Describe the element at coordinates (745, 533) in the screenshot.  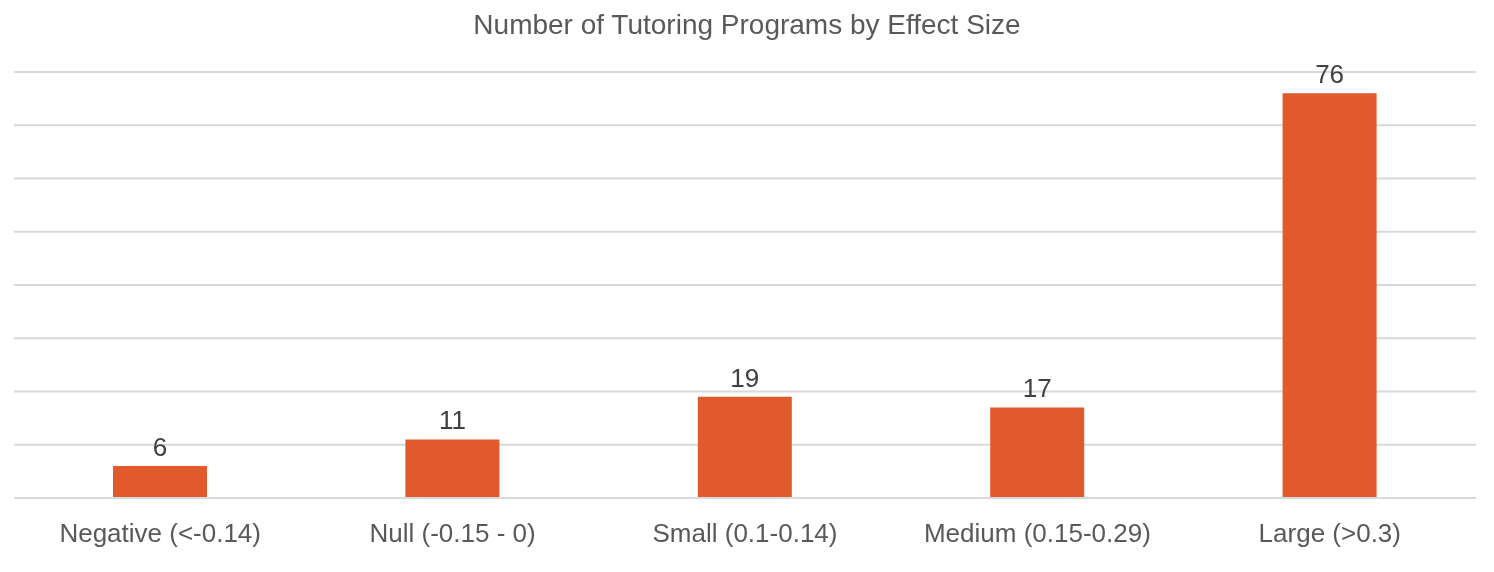
I see `x-tick-label: Small (0.1-0.14)` at that location.